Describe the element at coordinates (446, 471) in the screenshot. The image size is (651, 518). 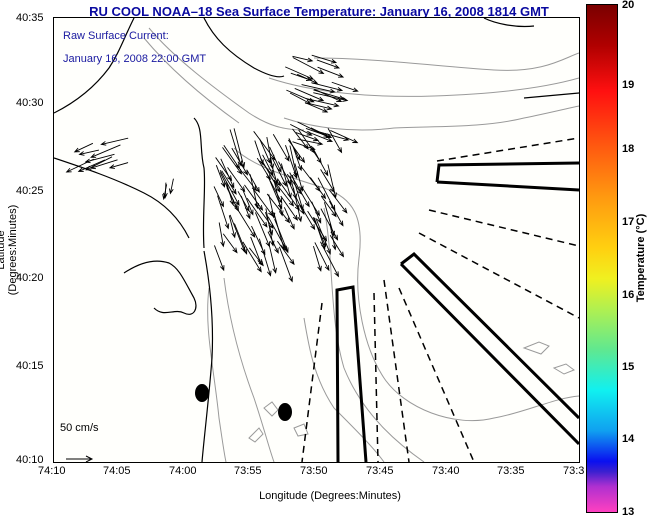
I see `xtick-label: 73:40` at that location.